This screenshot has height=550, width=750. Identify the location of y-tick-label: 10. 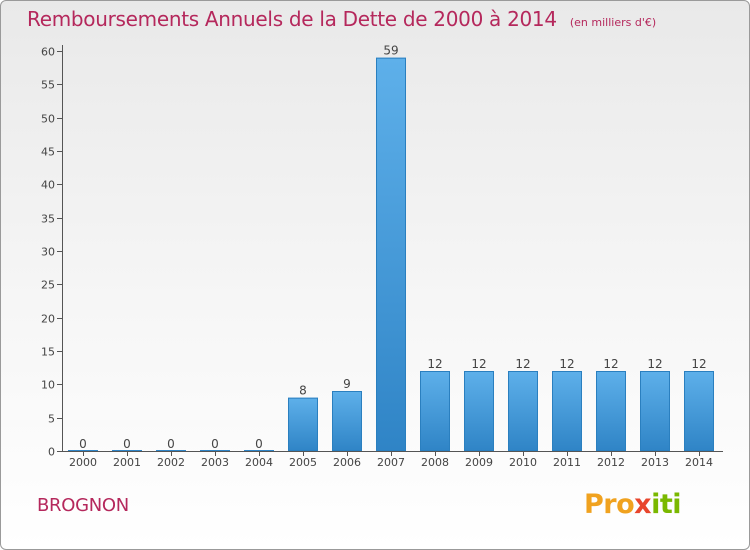
(48, 385).